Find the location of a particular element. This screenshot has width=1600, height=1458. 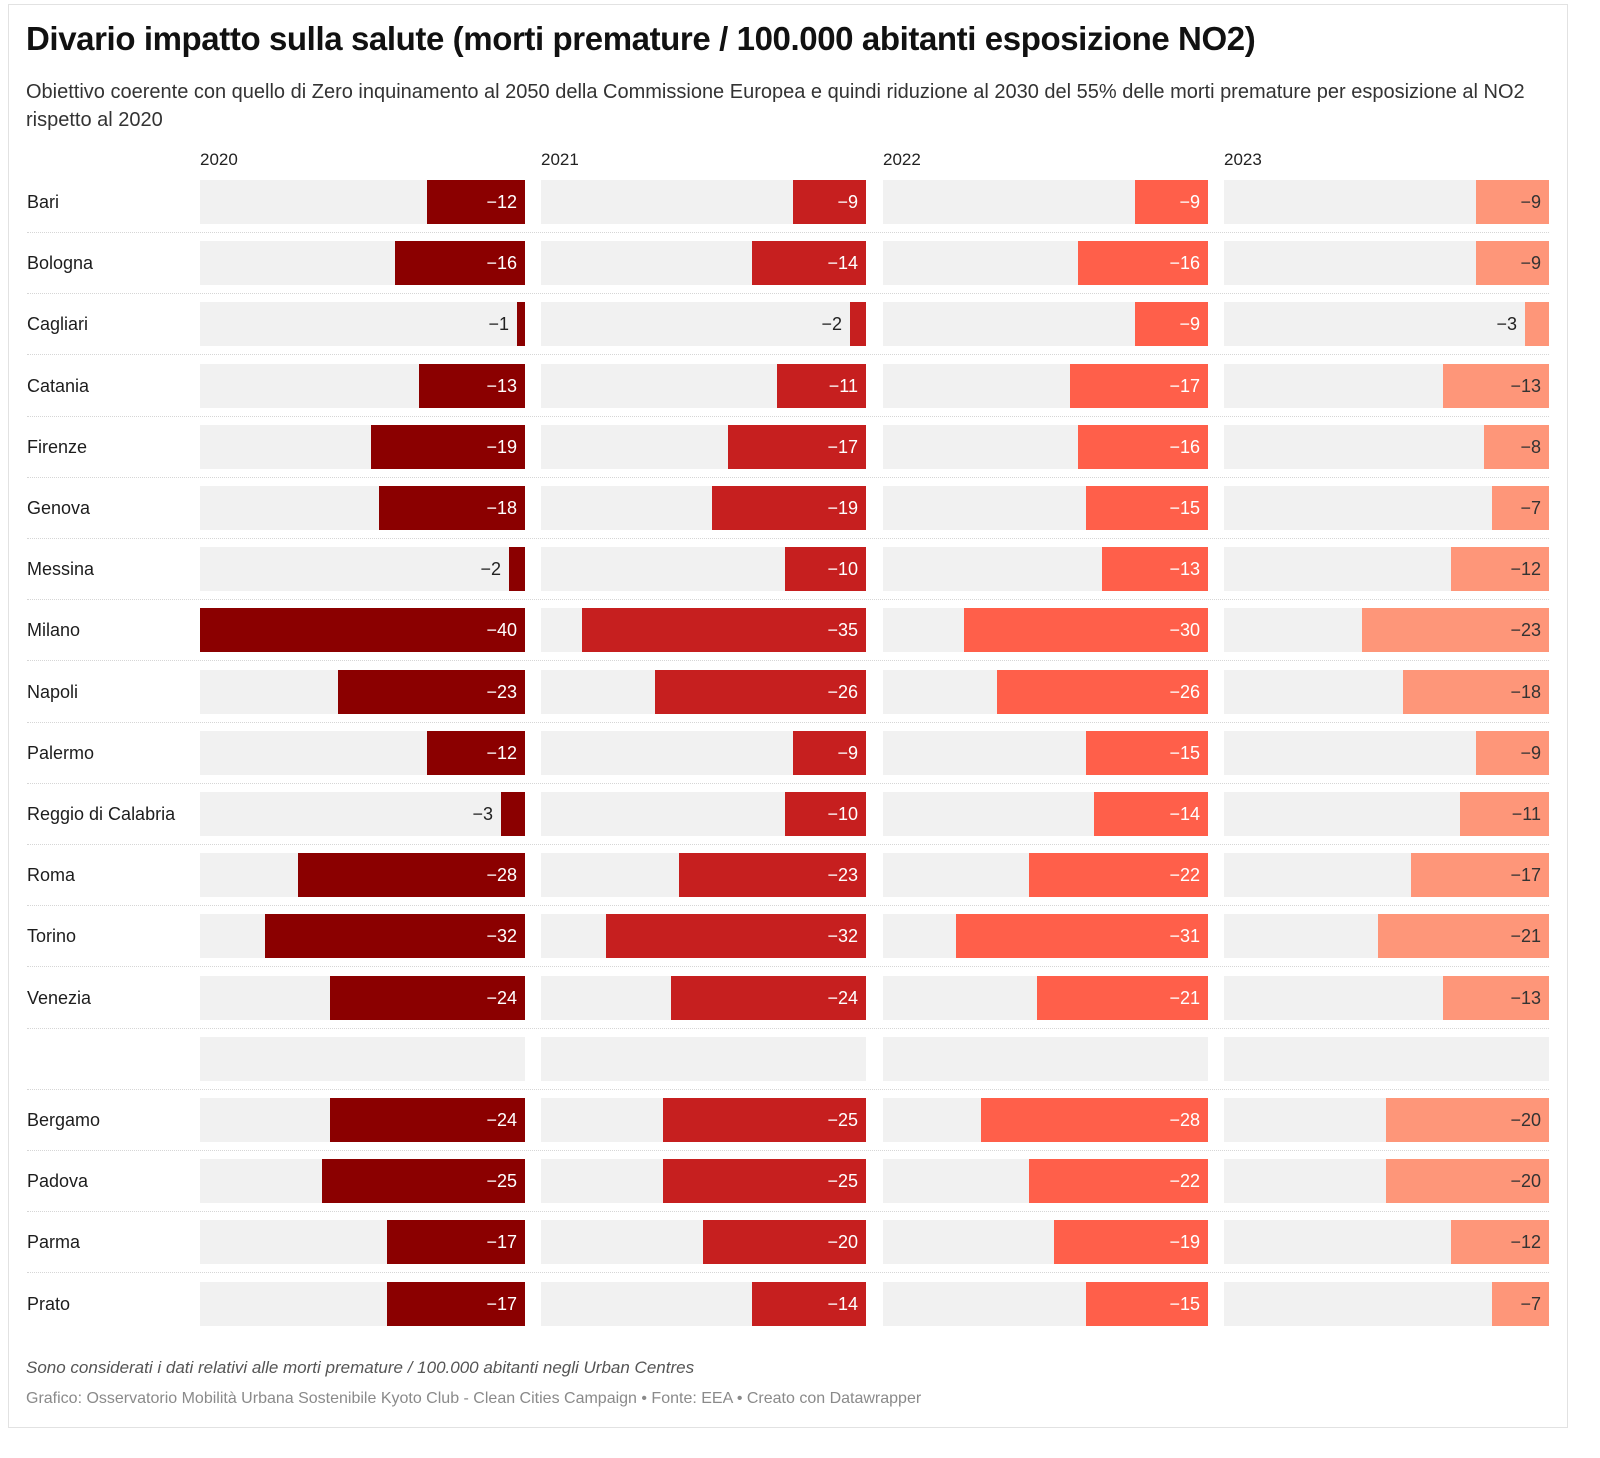

column-header-2020: 2020 is located at coordinates (219, 159).